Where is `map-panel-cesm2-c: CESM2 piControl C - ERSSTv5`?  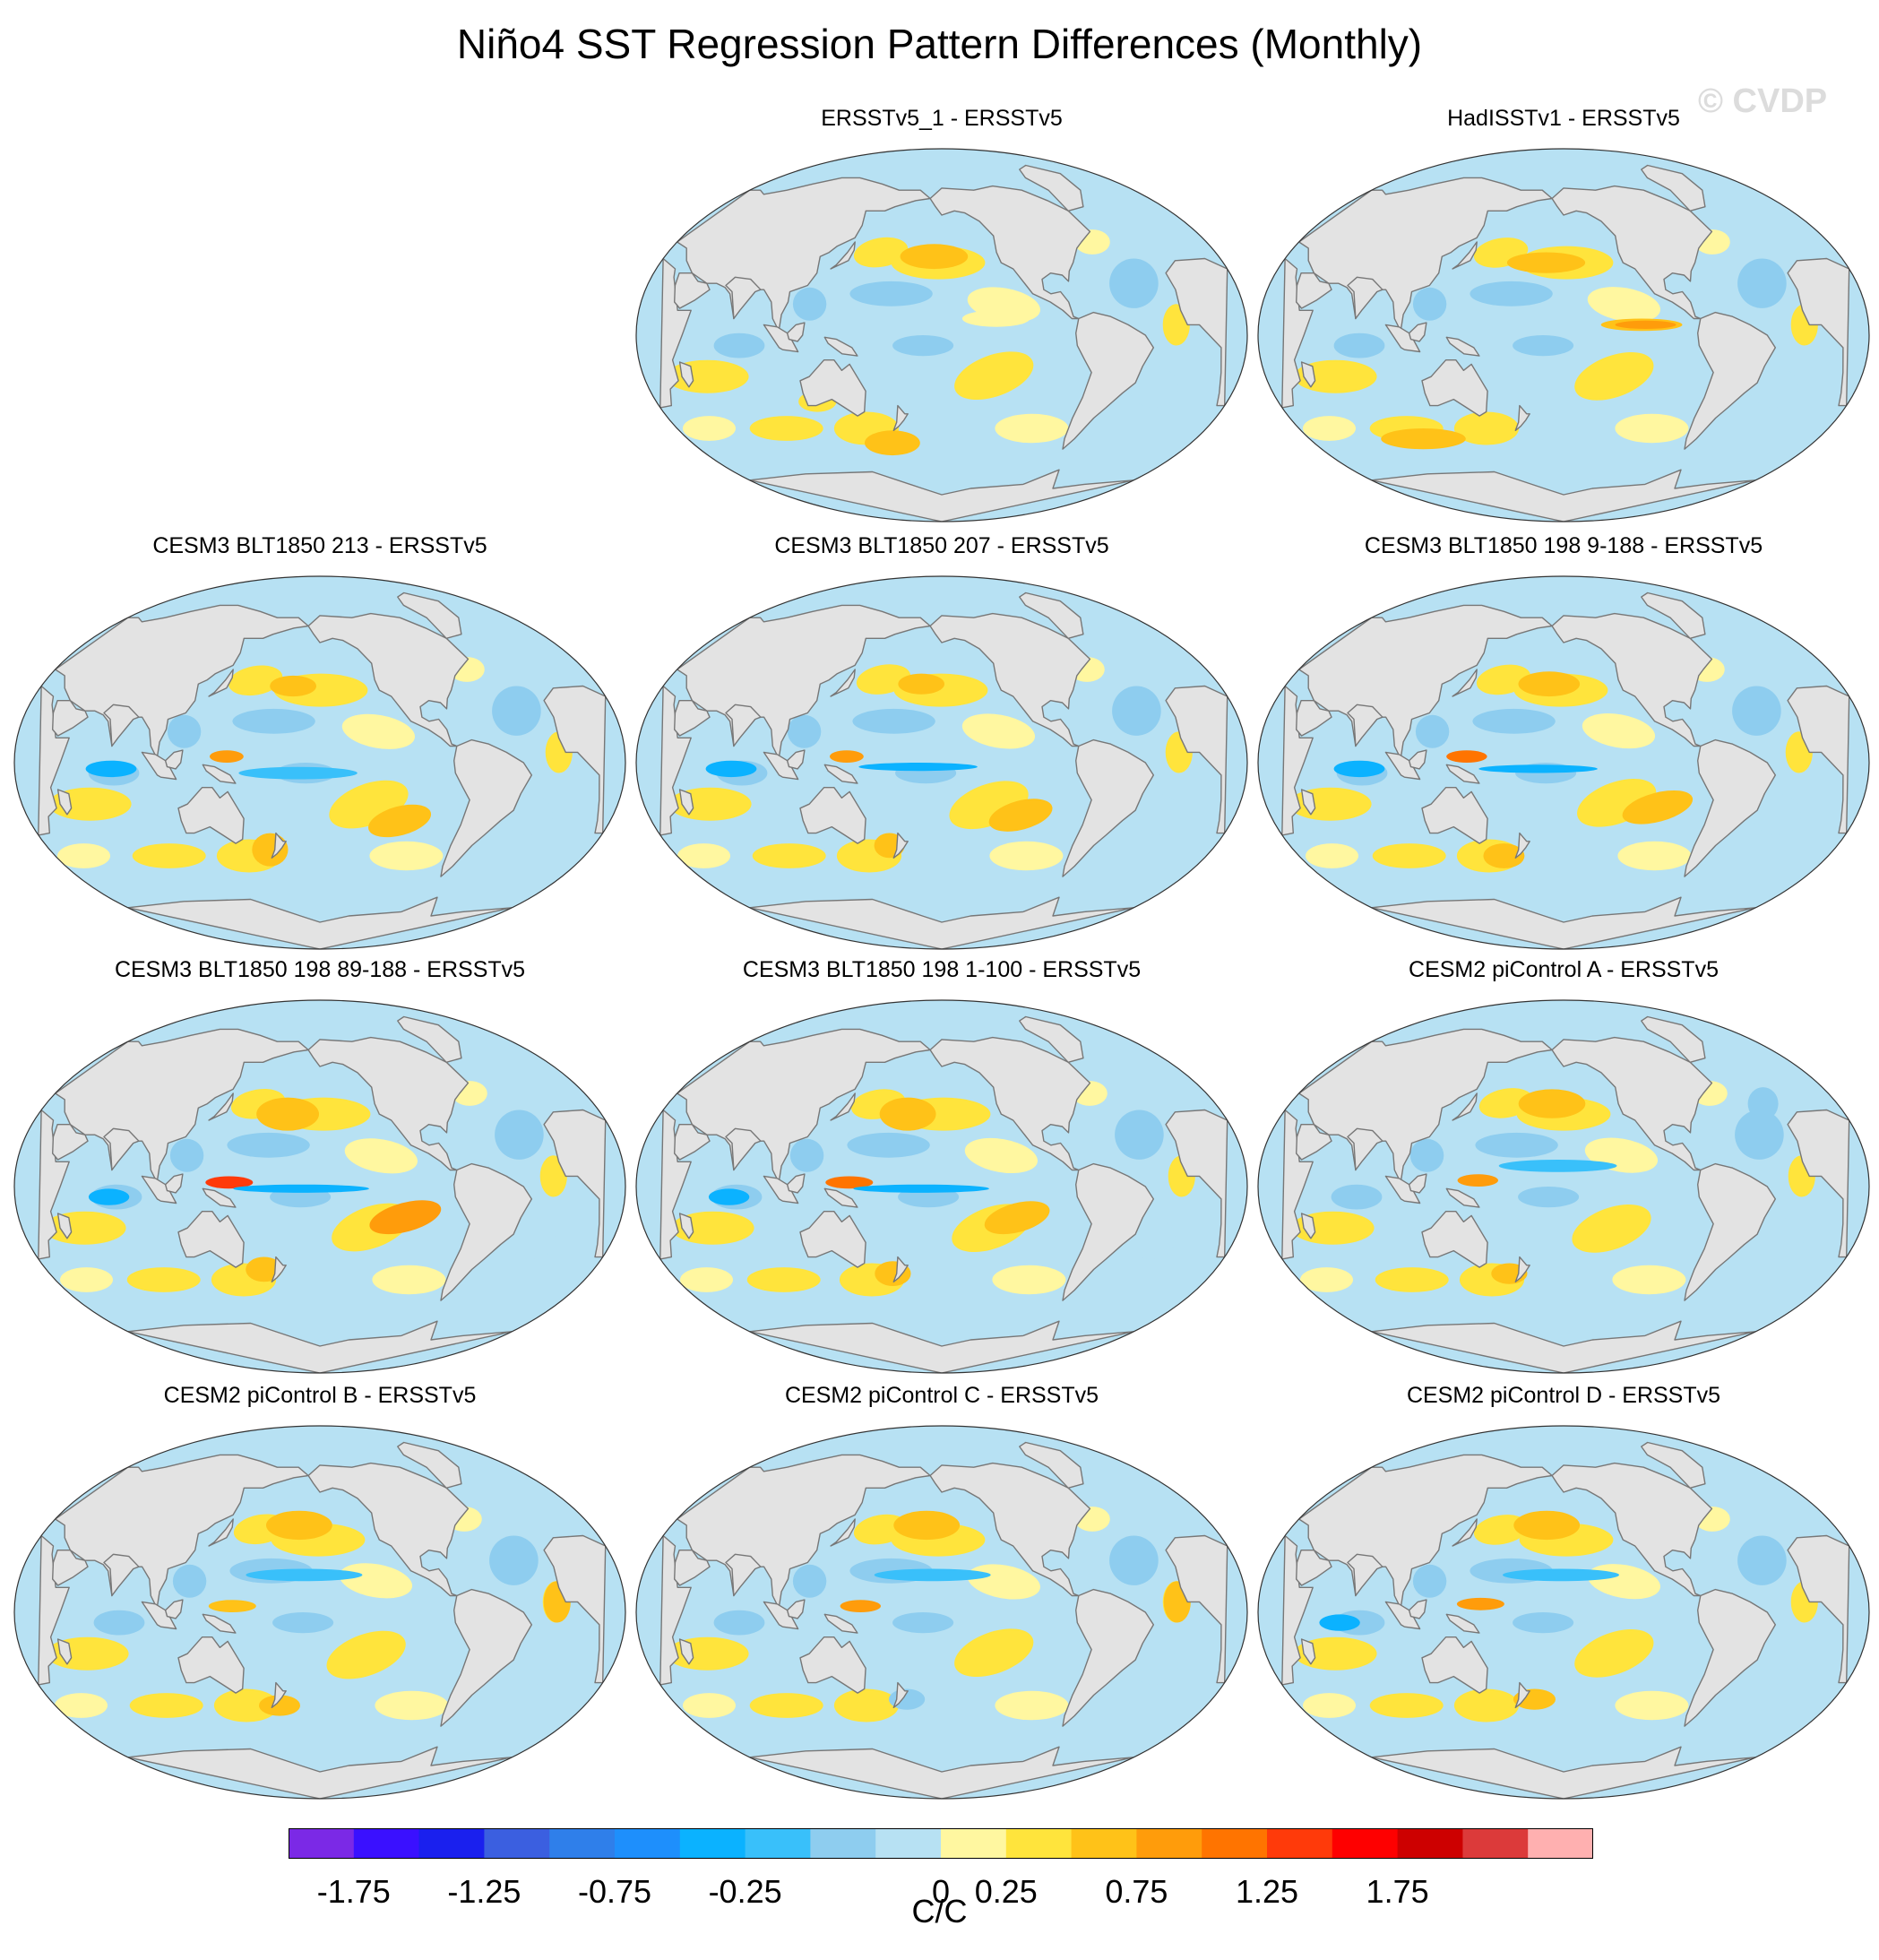
map-panel-cesm2-c: CESM2 piControl C - ERSSTv5 is located at coordinates (942, 1593).